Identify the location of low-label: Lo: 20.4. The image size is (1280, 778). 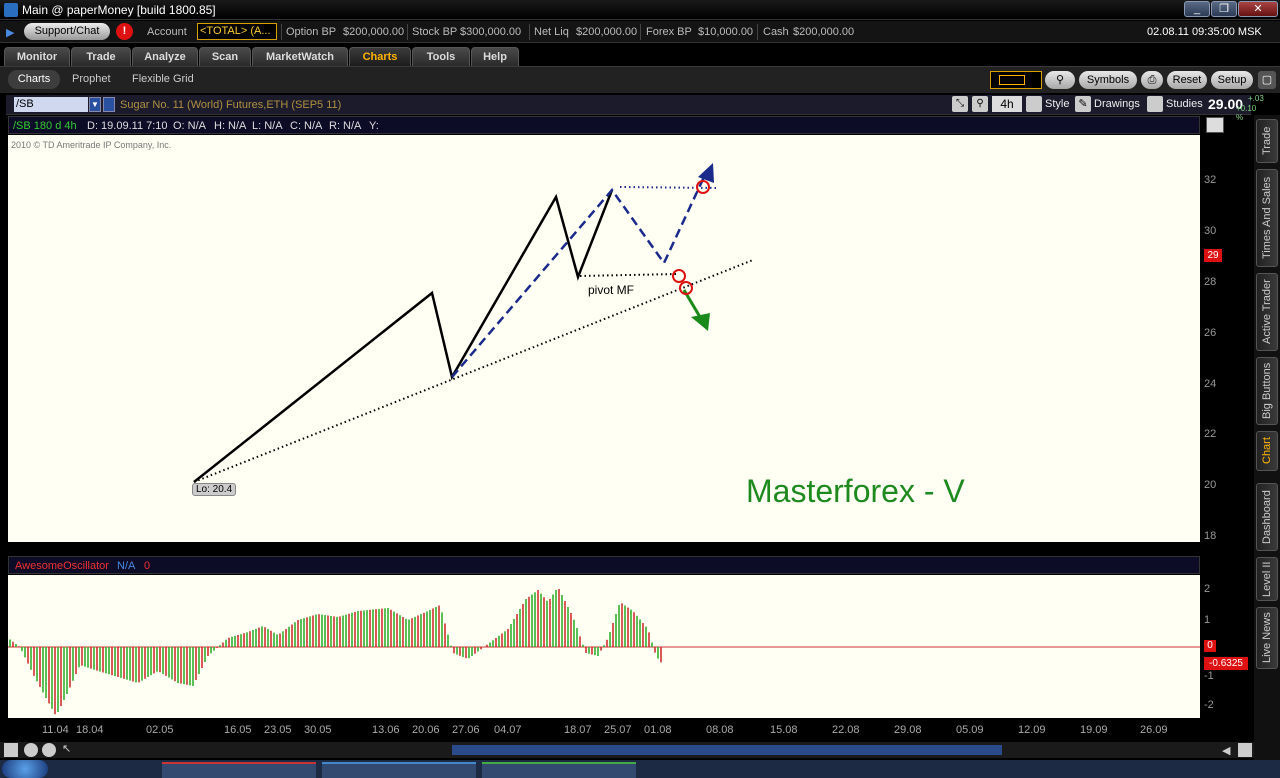
(214, 489).